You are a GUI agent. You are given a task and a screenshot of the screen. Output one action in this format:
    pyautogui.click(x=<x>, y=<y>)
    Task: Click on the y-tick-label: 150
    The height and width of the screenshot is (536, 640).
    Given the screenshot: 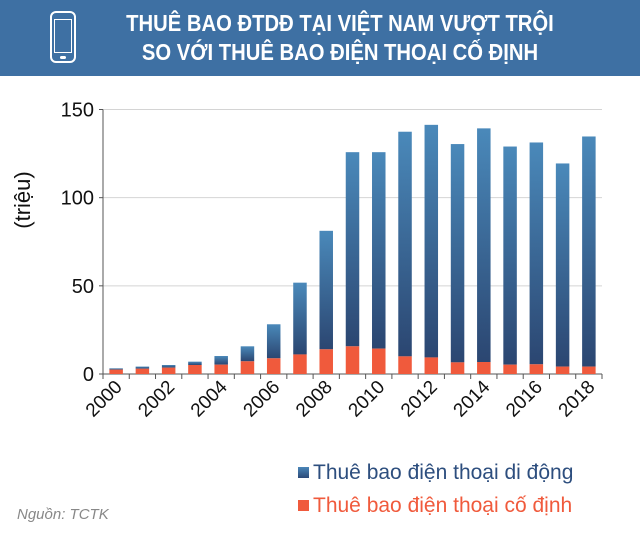 What is the action you would take?
    pyautogui.click(x=77, y=111)
    